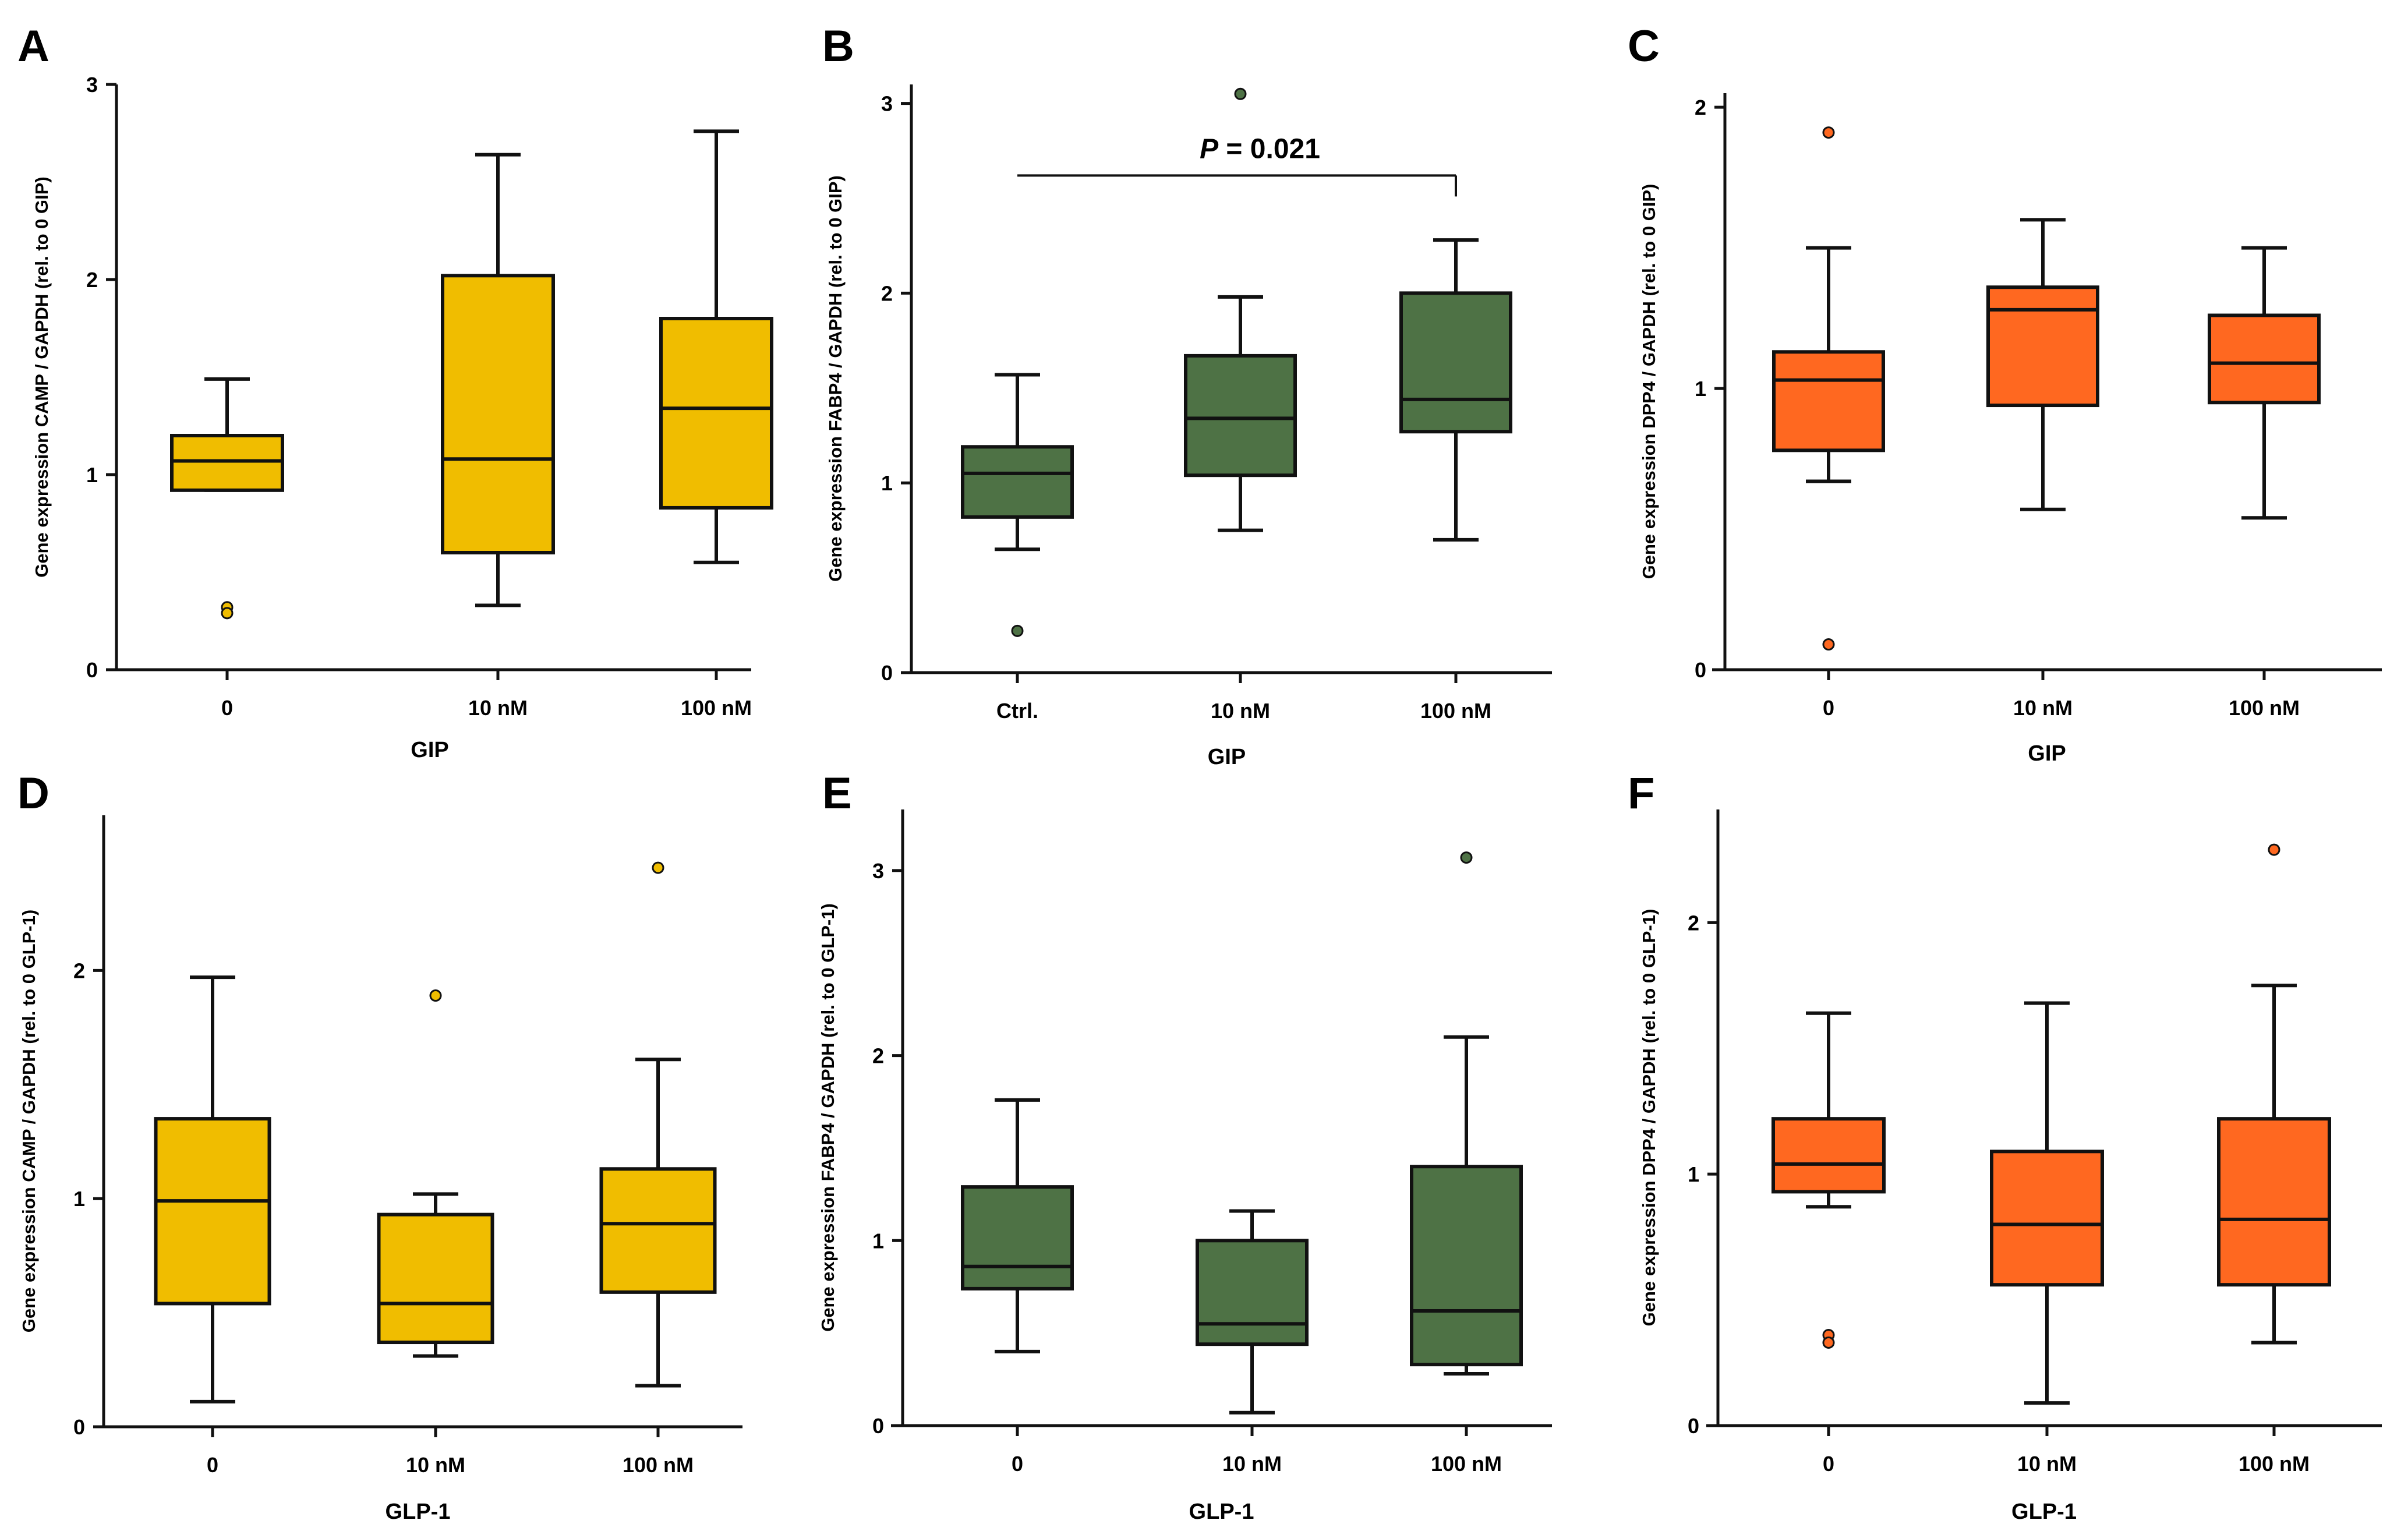 The image size is (2408, 1538). What do you see at coordinates (1641, 793) in the screenshot?
I see `panel-letter: F` at bounding box center [1641, 793].